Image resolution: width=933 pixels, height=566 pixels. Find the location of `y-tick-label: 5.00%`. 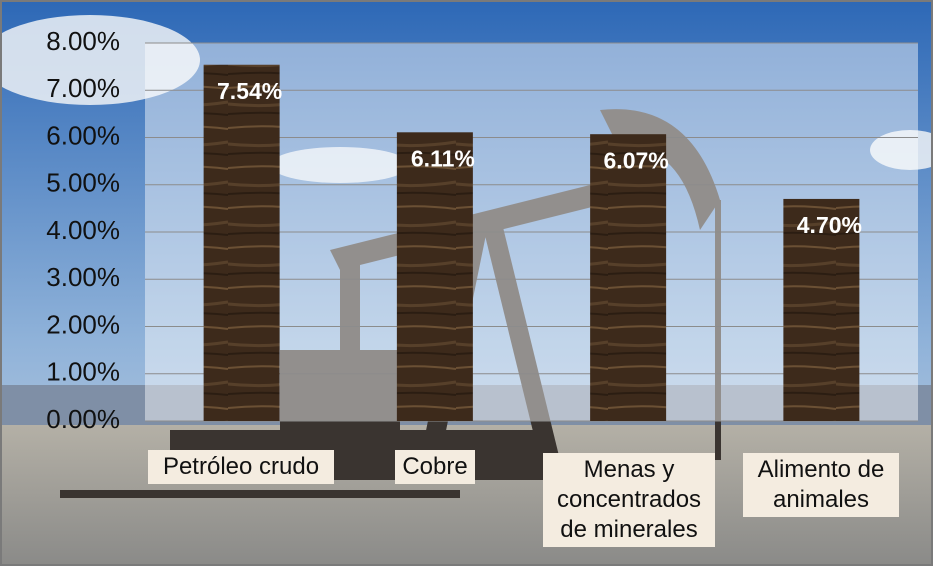

y-tick-label: 5.00% is located at coordinates (83, 183).